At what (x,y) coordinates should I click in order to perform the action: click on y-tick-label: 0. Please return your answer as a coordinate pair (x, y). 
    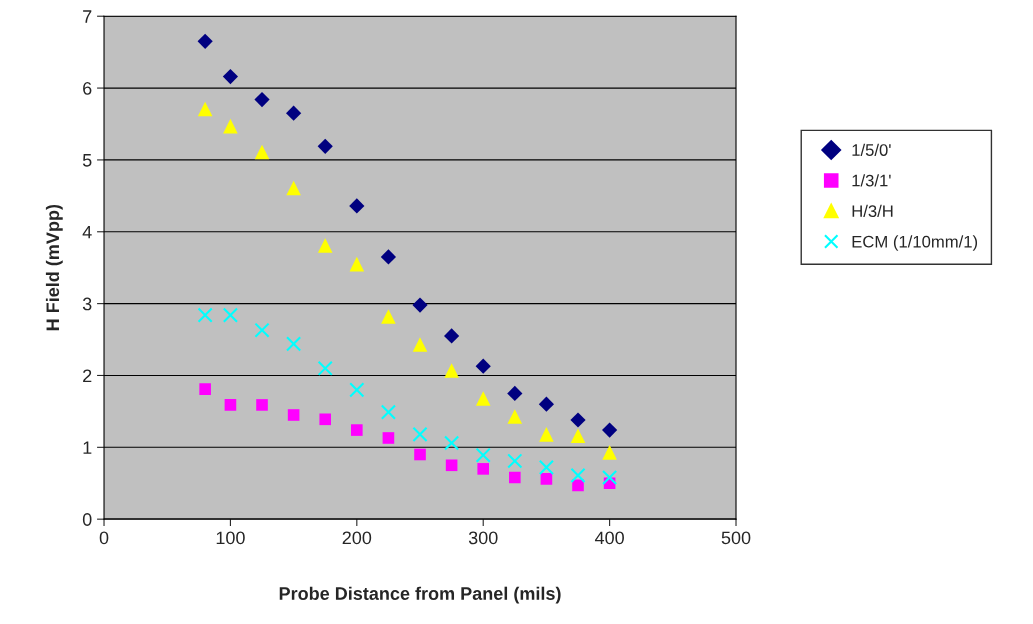
    Looking at the image, I should click on (87, 519).